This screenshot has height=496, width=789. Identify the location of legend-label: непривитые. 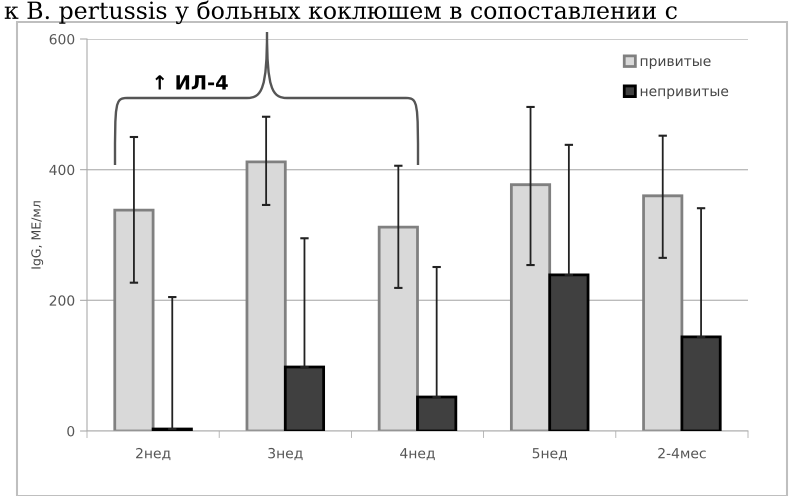
(684, 93).